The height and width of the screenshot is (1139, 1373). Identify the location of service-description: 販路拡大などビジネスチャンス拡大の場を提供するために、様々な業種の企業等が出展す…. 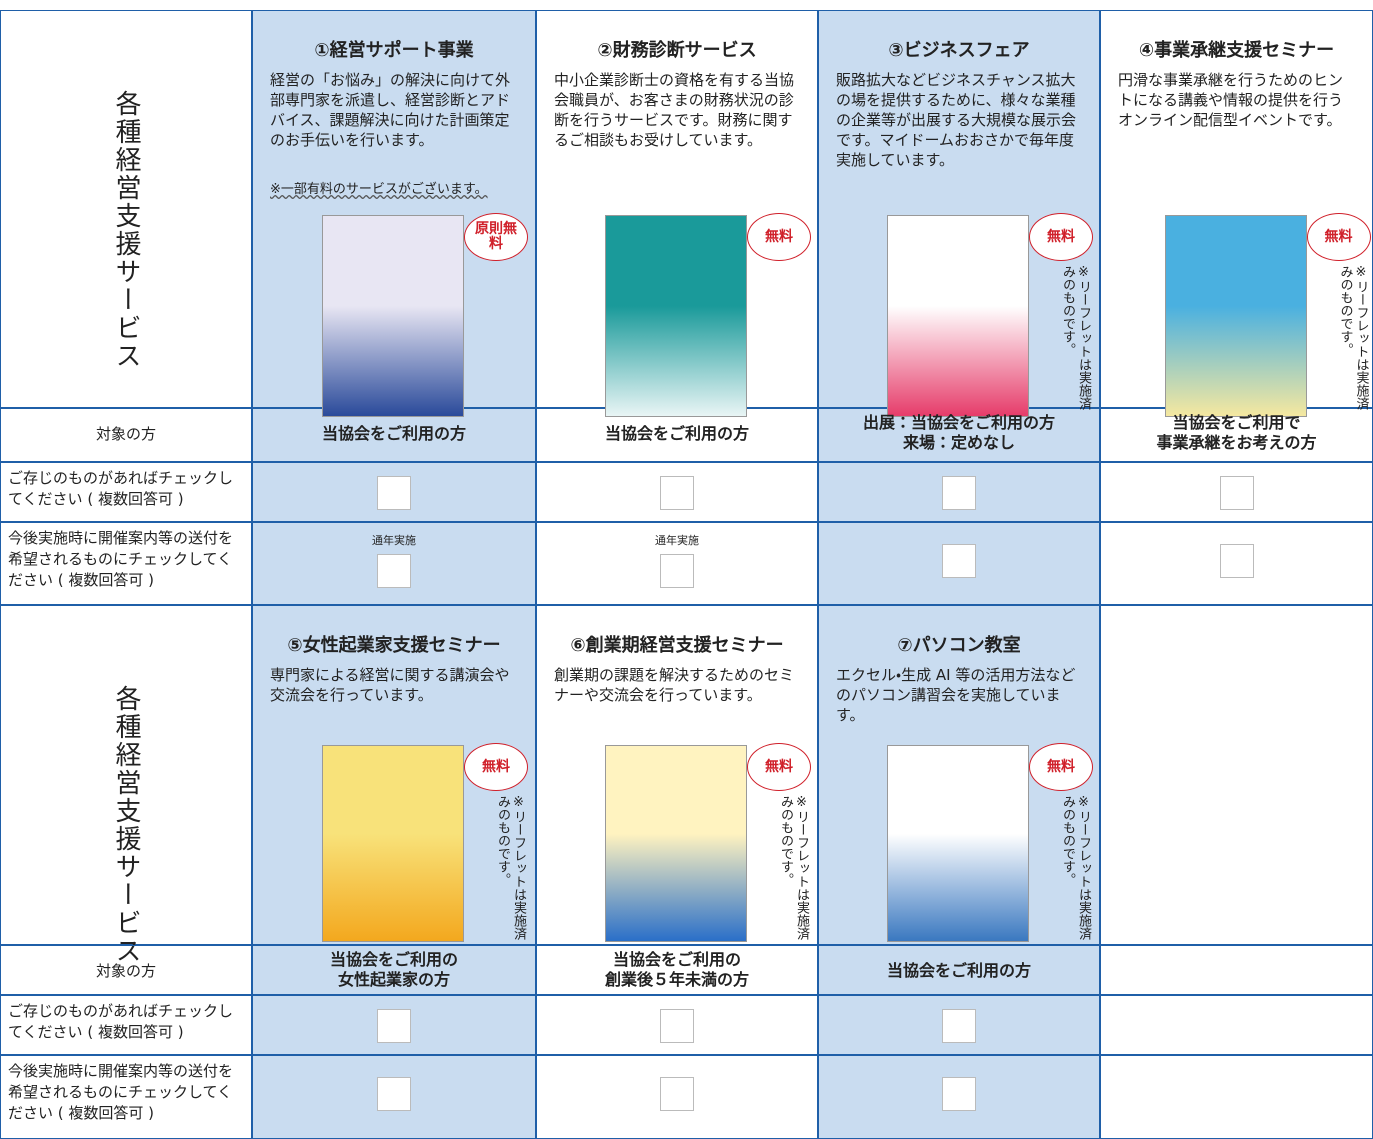
(956, 120).